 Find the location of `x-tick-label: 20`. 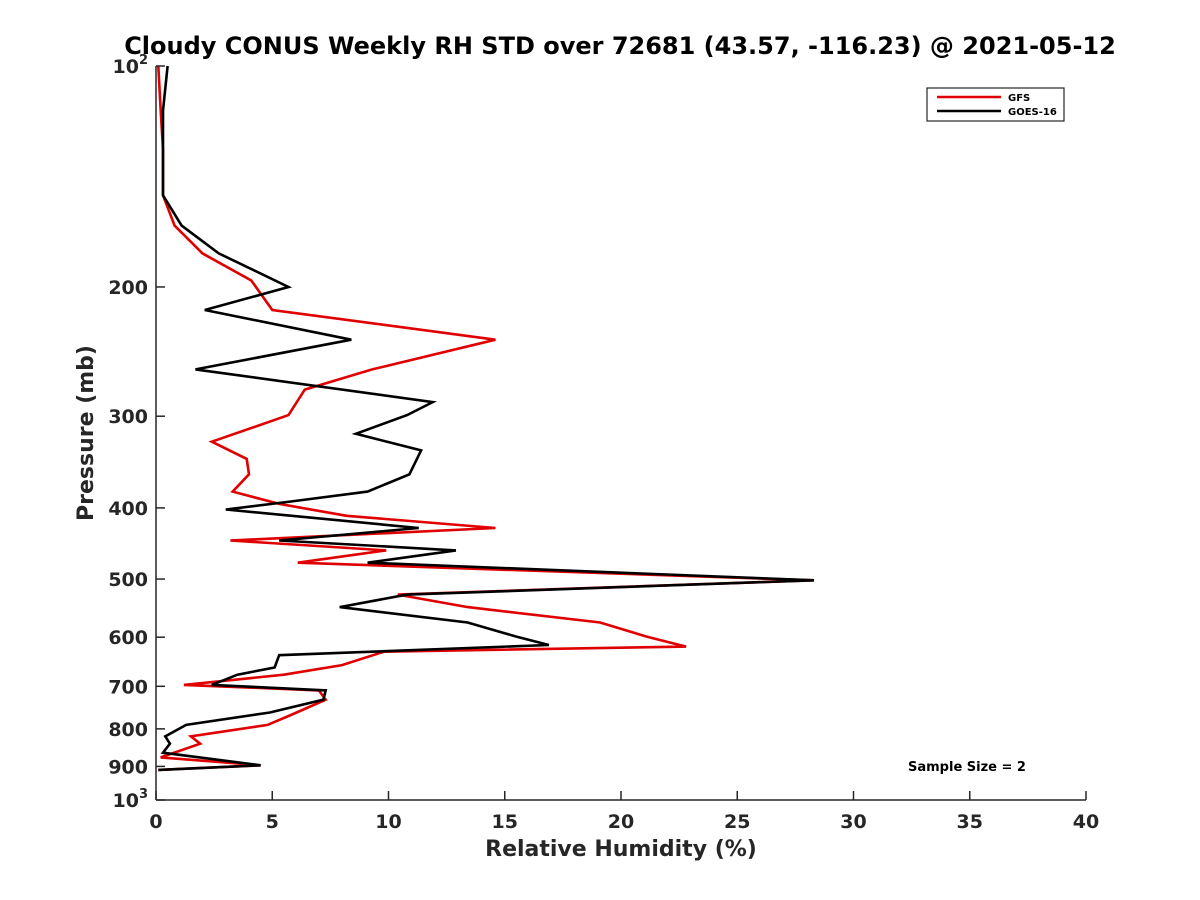

x-tick-label: 20 is located at coordinates (621, 822).